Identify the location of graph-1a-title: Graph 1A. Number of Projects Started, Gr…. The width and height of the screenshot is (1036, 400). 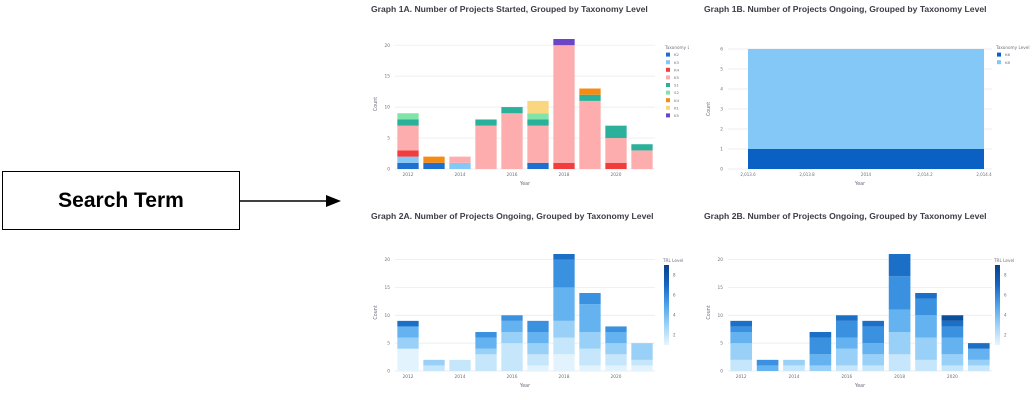
(509, 9).